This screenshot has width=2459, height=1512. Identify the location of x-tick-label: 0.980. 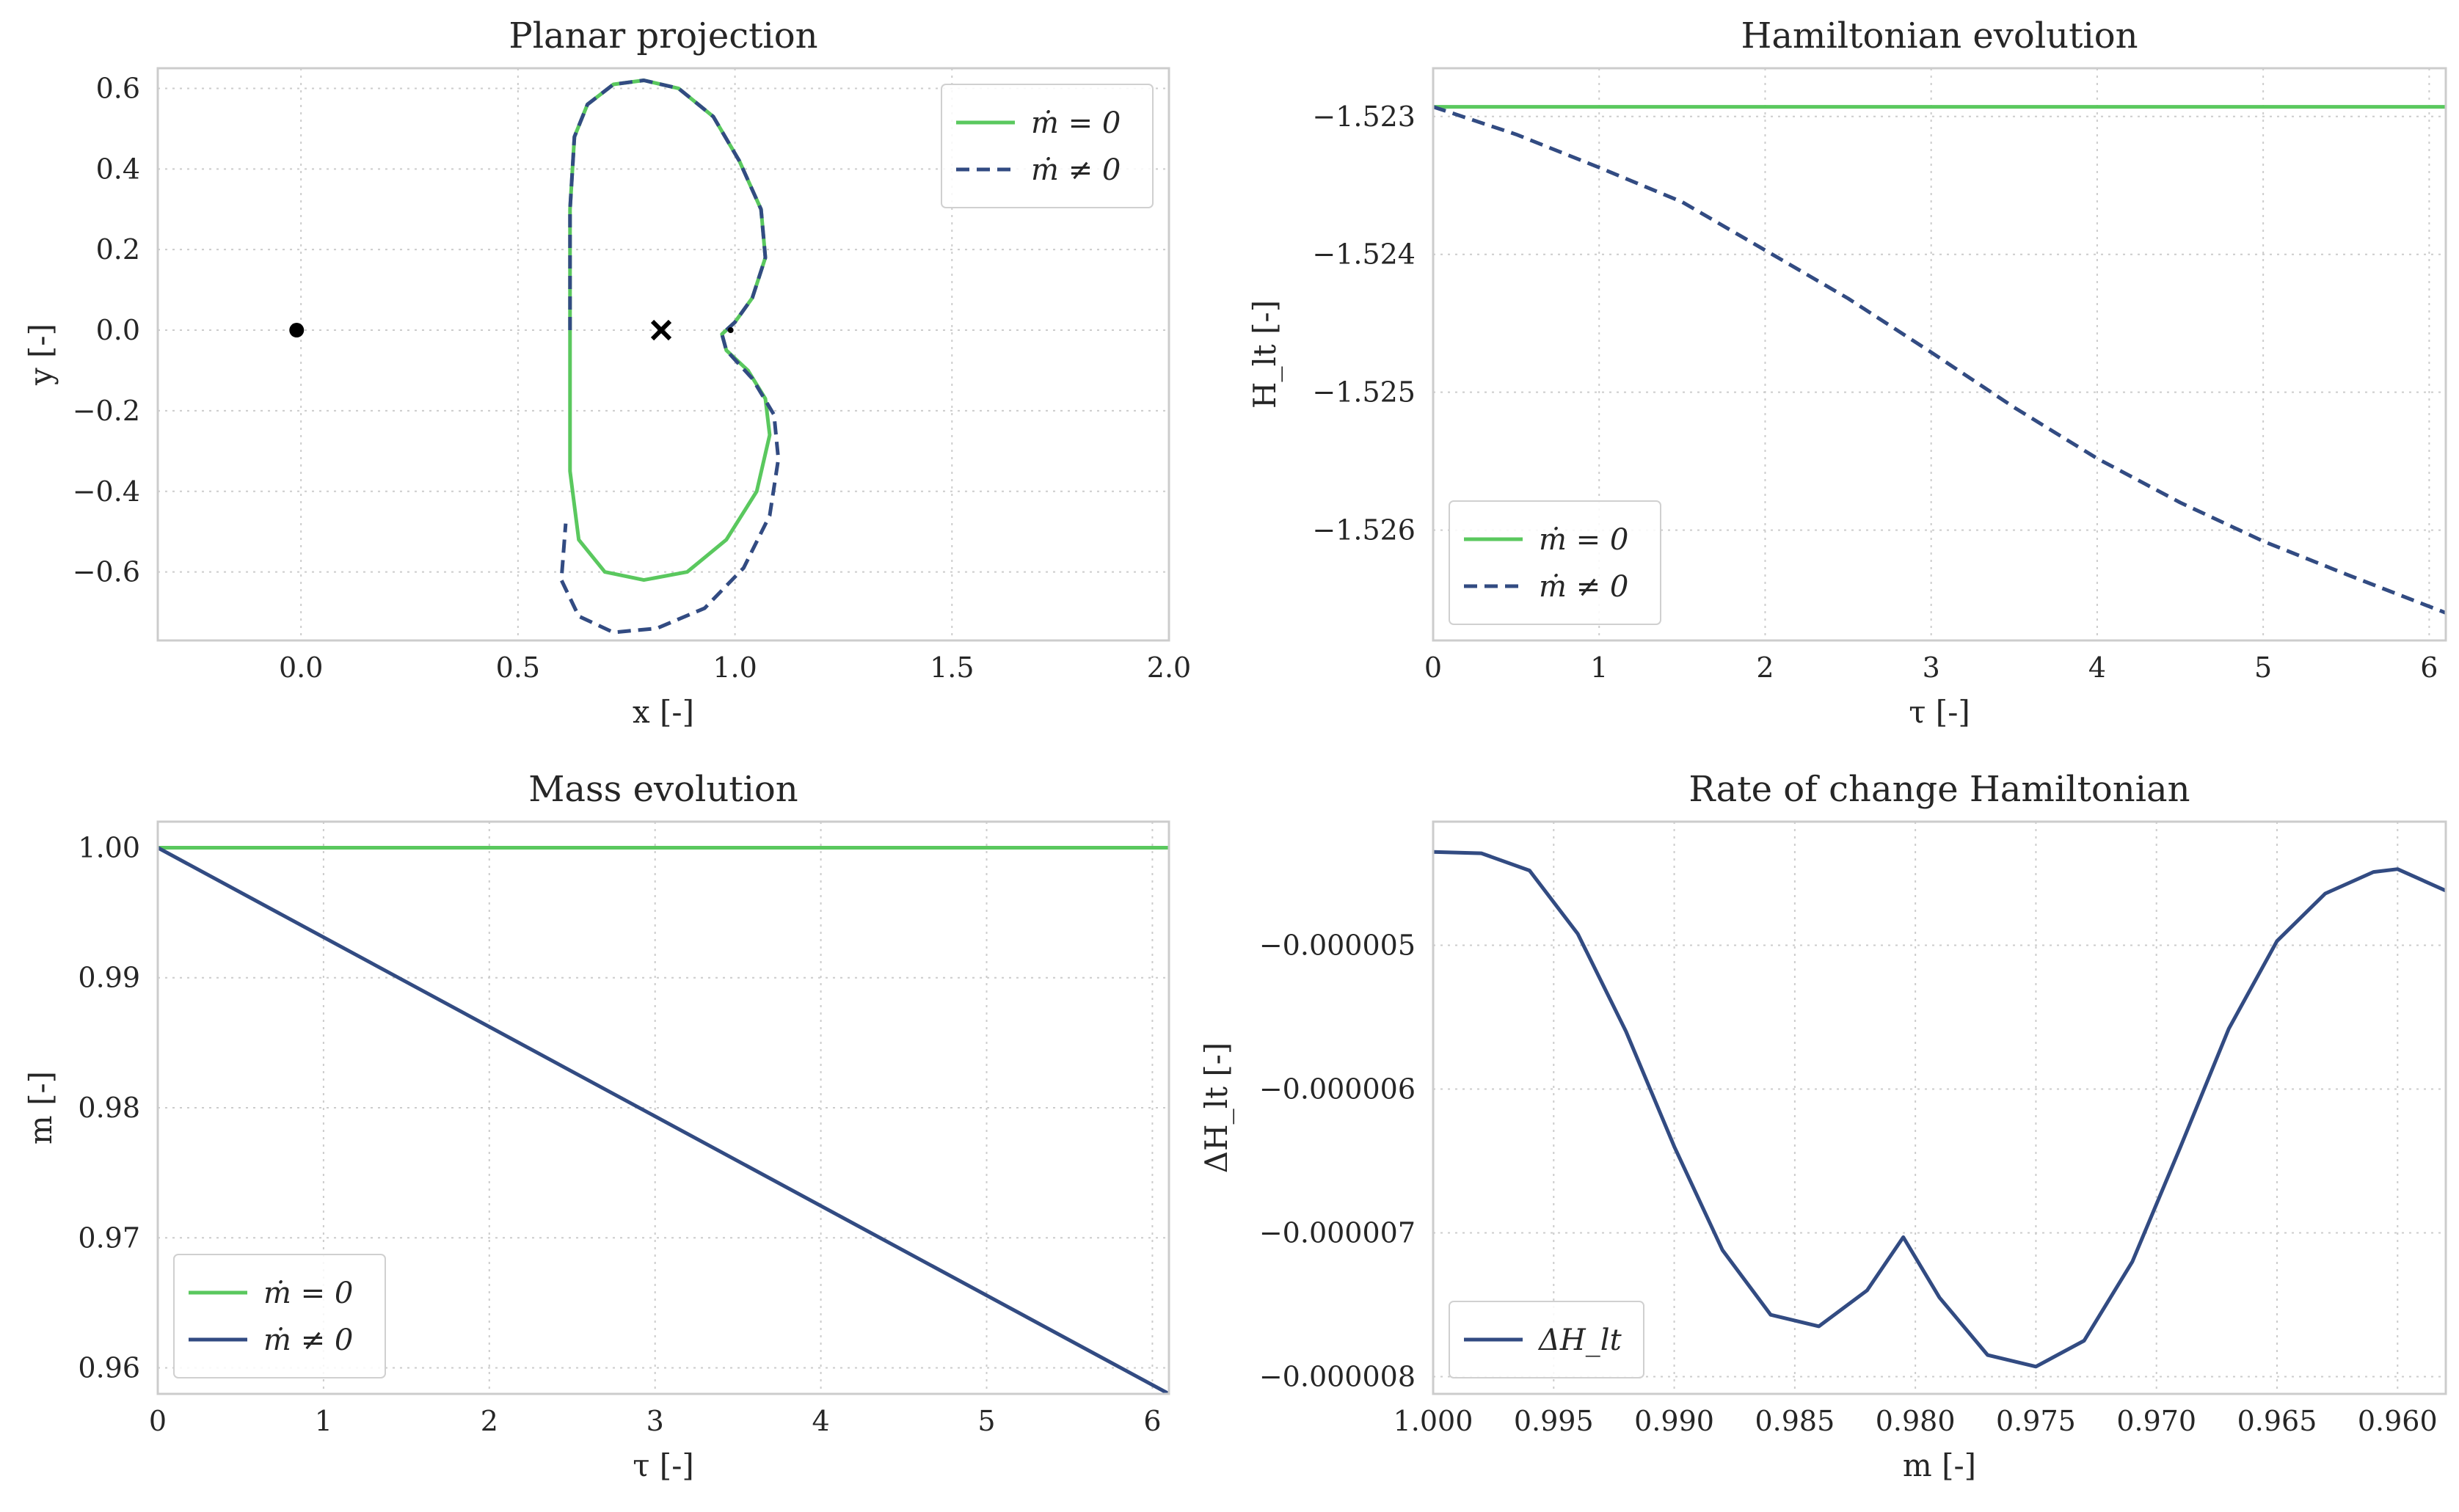
(1916, 1421).